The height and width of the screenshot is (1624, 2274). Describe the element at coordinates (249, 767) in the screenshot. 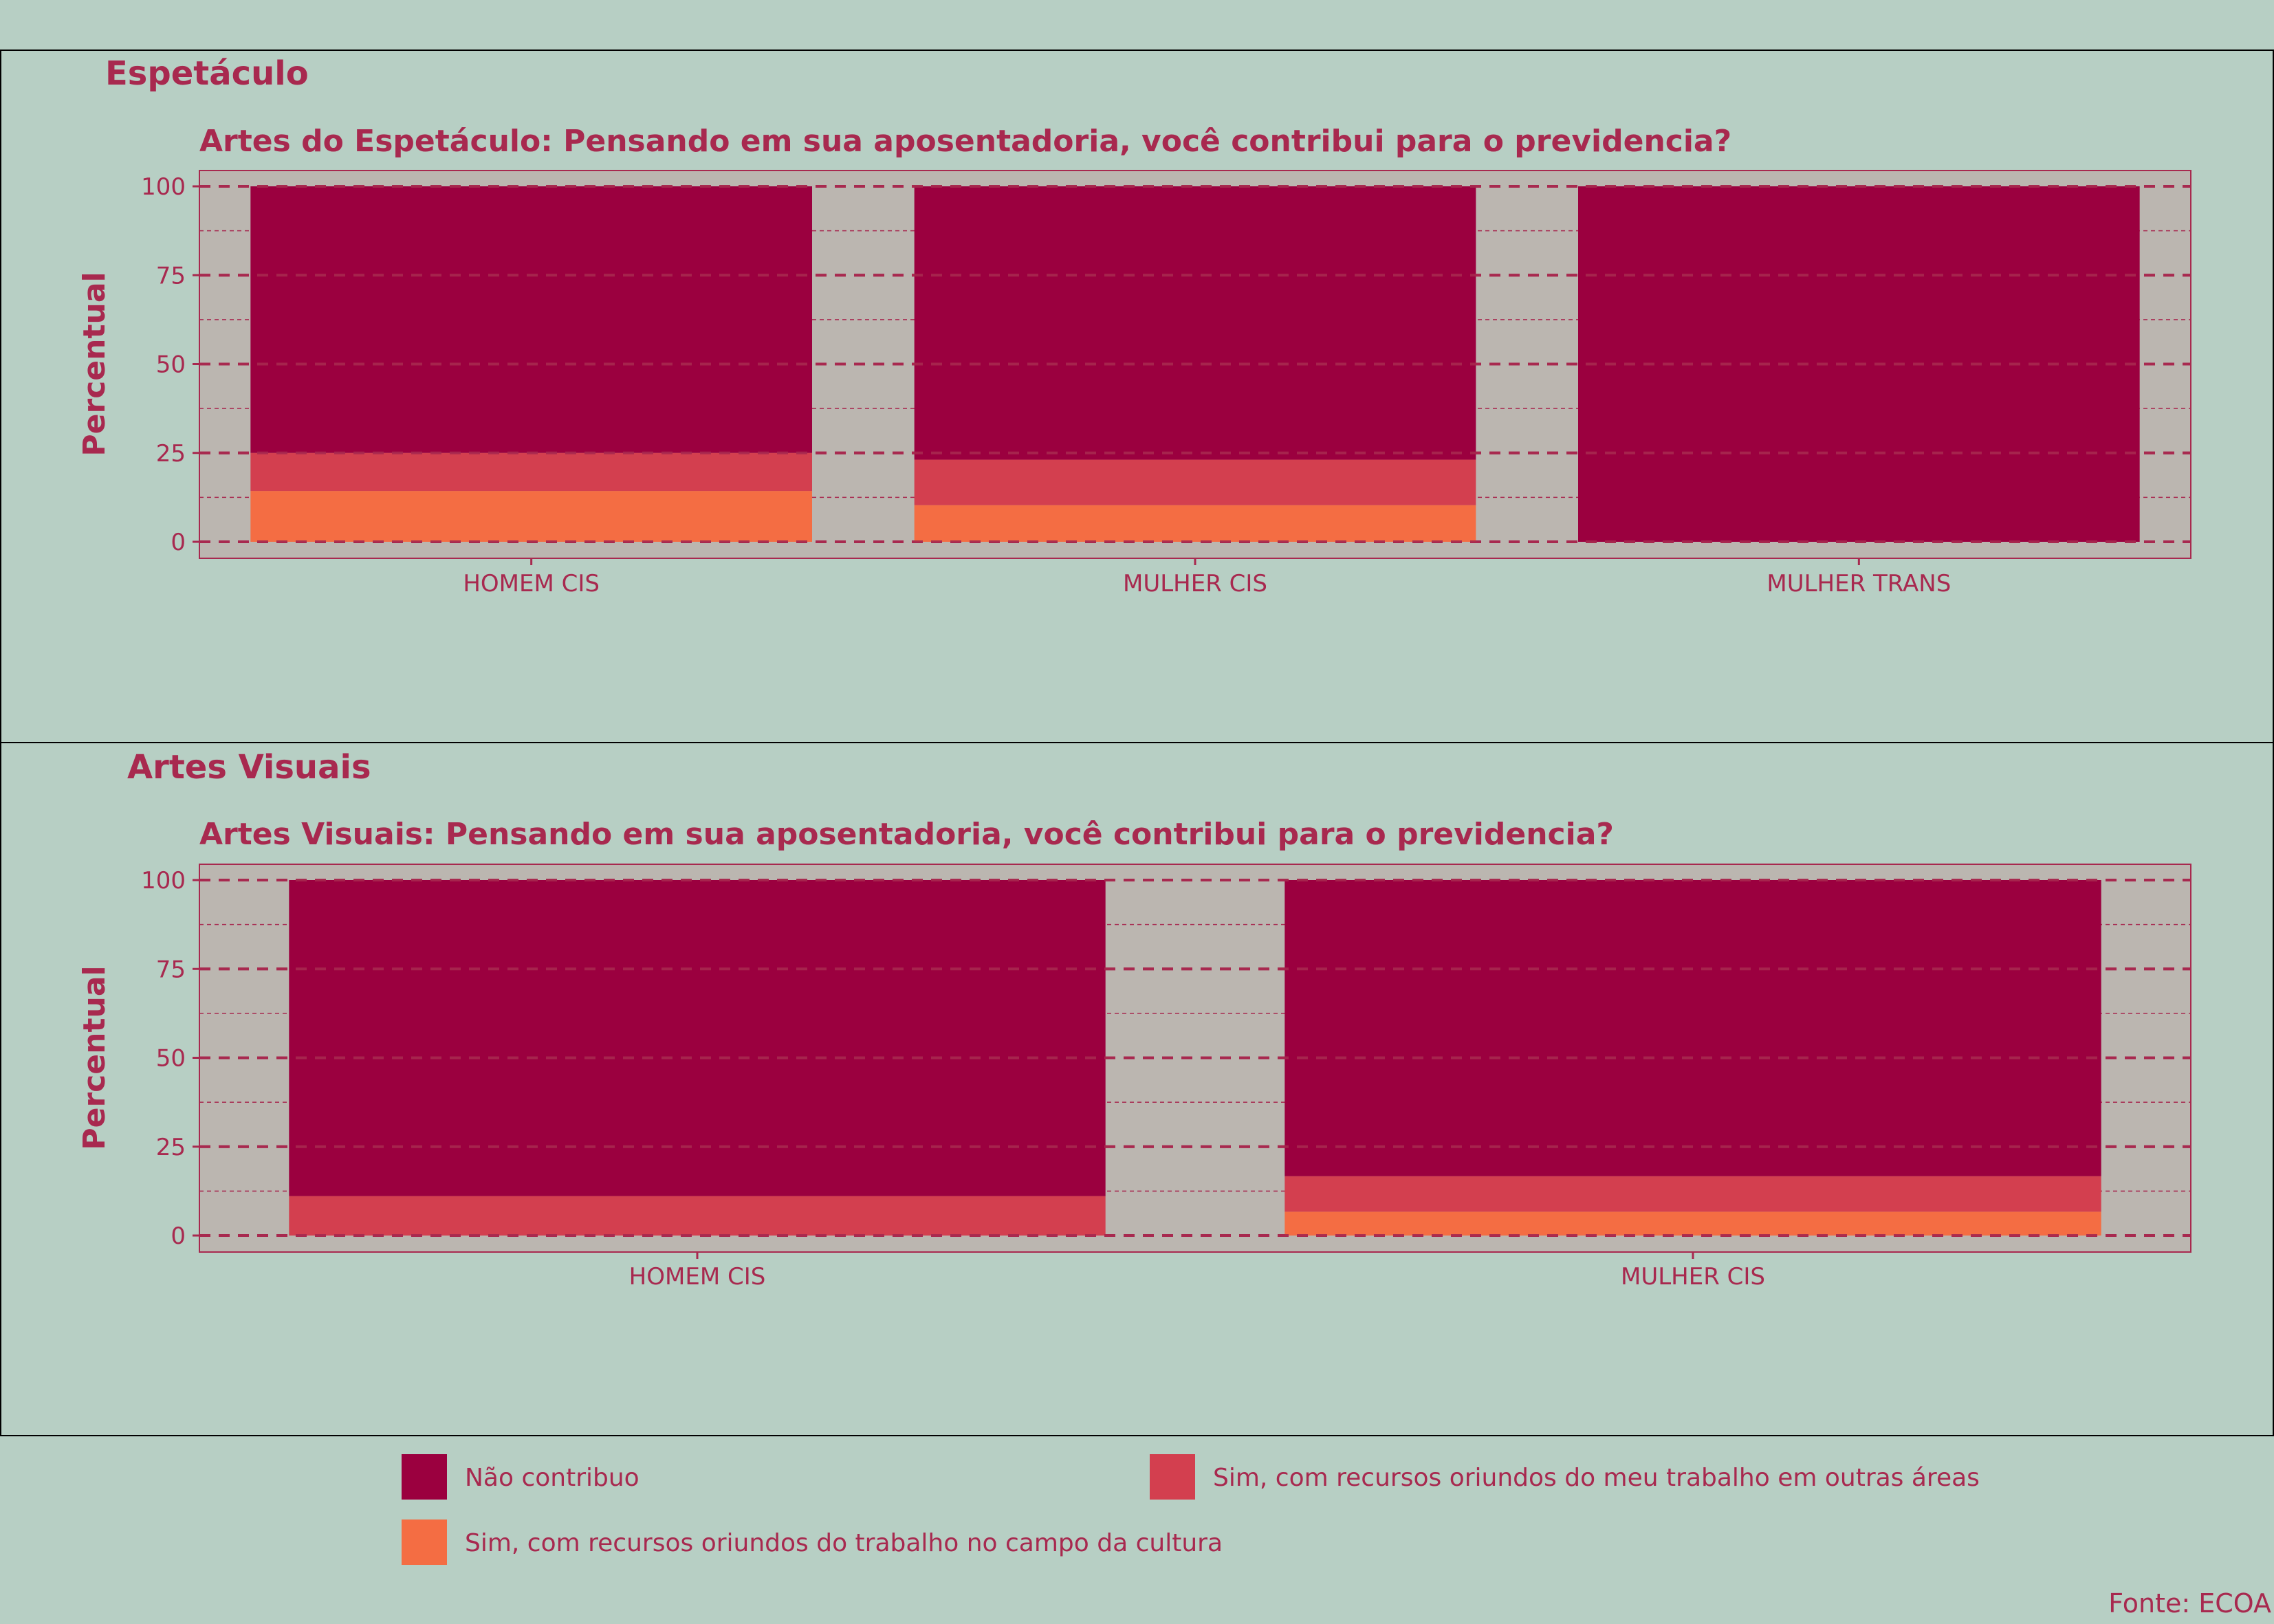

I see `facet-title: Artes Visuais` at that location.